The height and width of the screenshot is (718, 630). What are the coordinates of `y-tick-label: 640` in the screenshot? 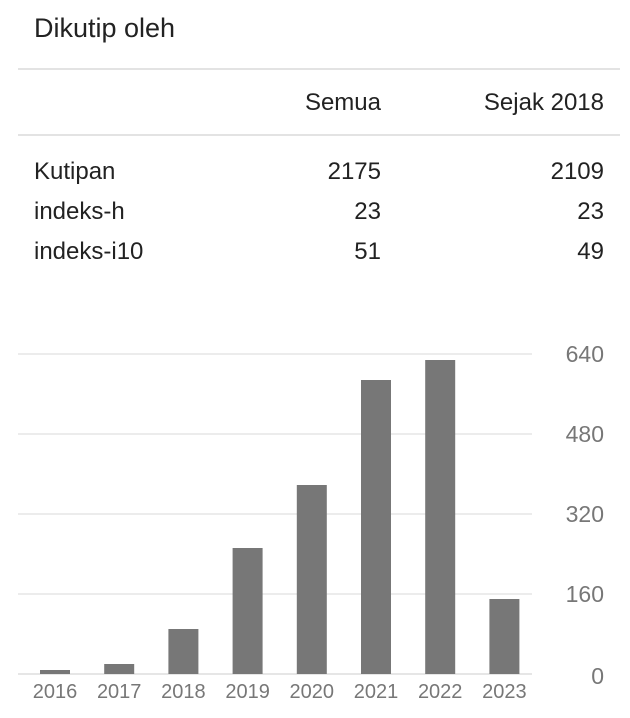 It's located at (585, 354).